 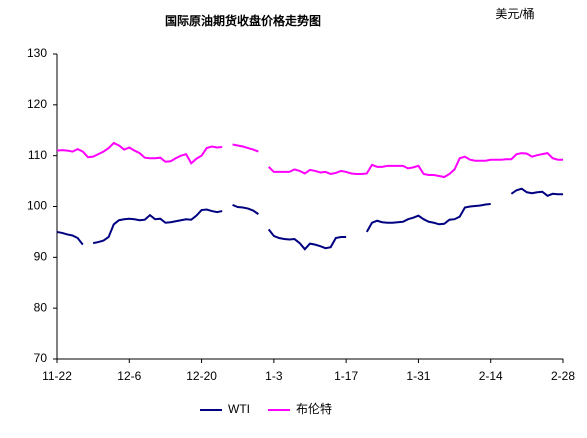 I want to click on y-tick-label: 80, so click(x=41, y=307).